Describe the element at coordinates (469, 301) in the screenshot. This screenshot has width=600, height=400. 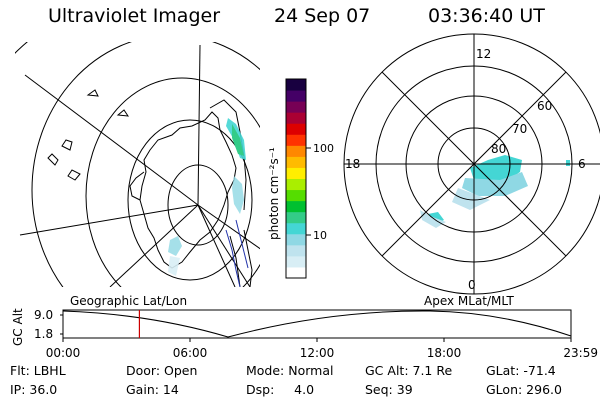
I see `strip-right-label: Apex MLat/MLT` at that location.